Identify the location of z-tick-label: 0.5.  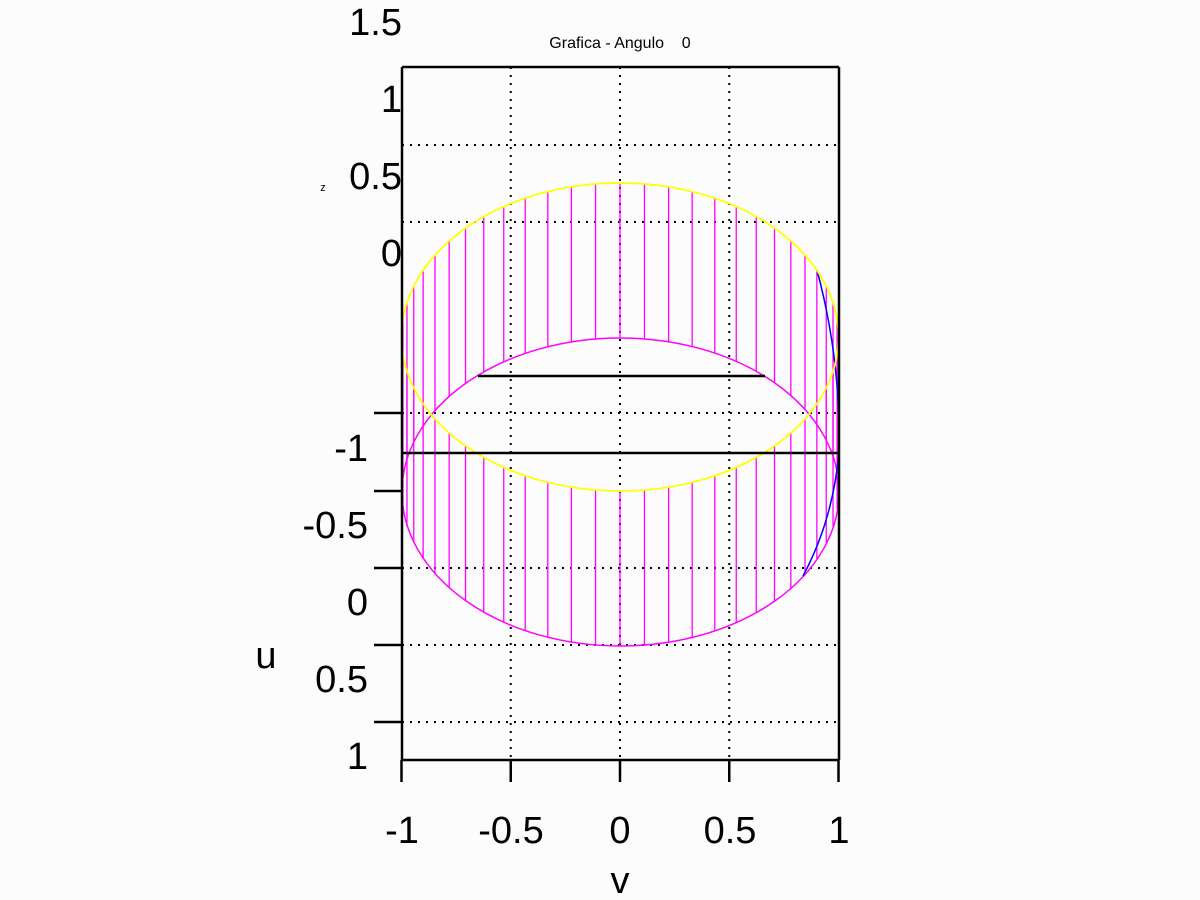
(375, 177).